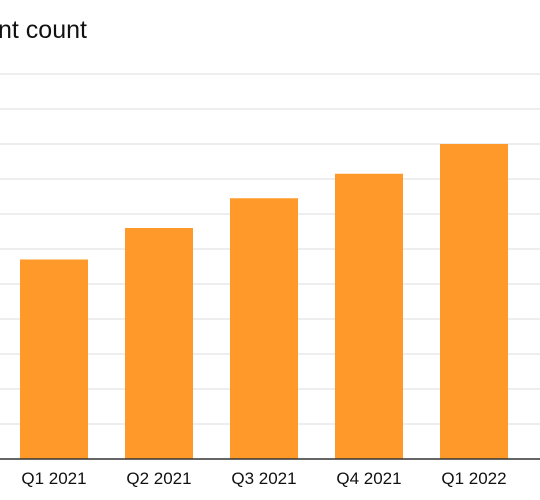 The image size is (540, 500). Describe the element at coordinates (54, 359) in the screenshot. I see `bar-q1-2021` at that location.